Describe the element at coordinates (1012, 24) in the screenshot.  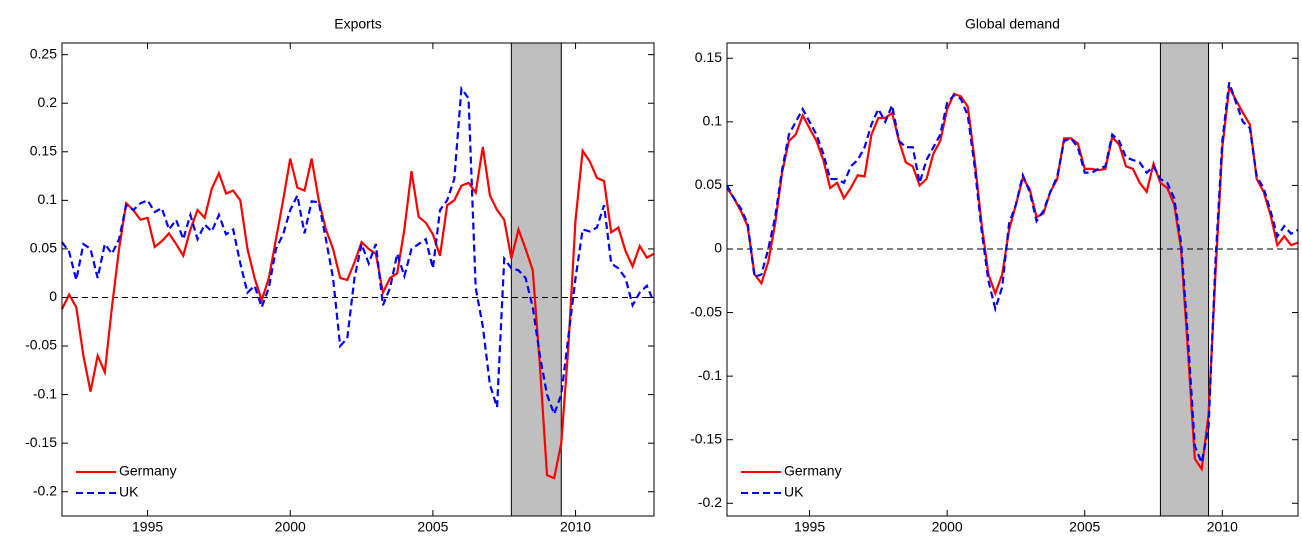
I see `chart-title: Global demand` at that location.